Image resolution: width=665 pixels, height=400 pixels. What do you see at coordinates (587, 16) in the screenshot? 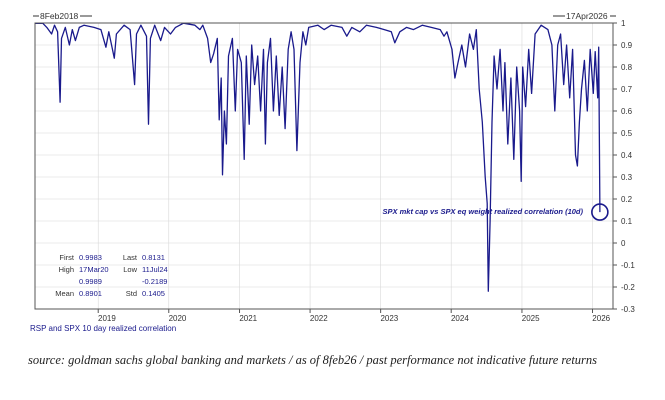
I see `end-date-label: 17Apr2026` at bounding box center [587, 16].